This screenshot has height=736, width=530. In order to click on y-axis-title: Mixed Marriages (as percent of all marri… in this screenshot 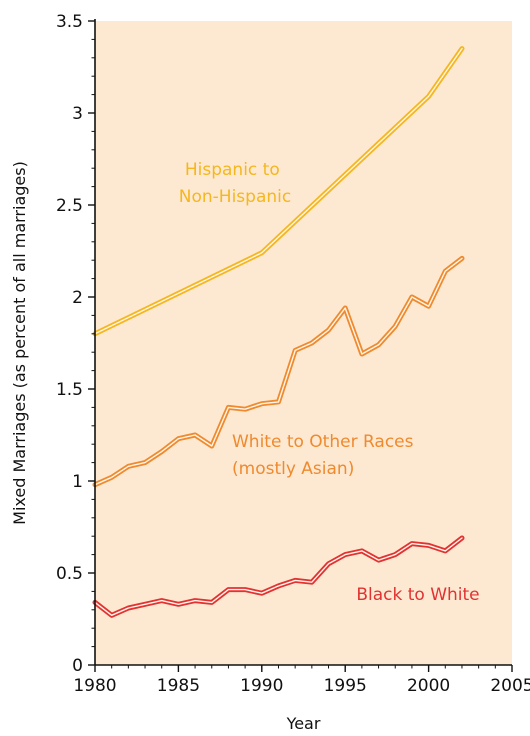, I will do `click(19, 343)`.